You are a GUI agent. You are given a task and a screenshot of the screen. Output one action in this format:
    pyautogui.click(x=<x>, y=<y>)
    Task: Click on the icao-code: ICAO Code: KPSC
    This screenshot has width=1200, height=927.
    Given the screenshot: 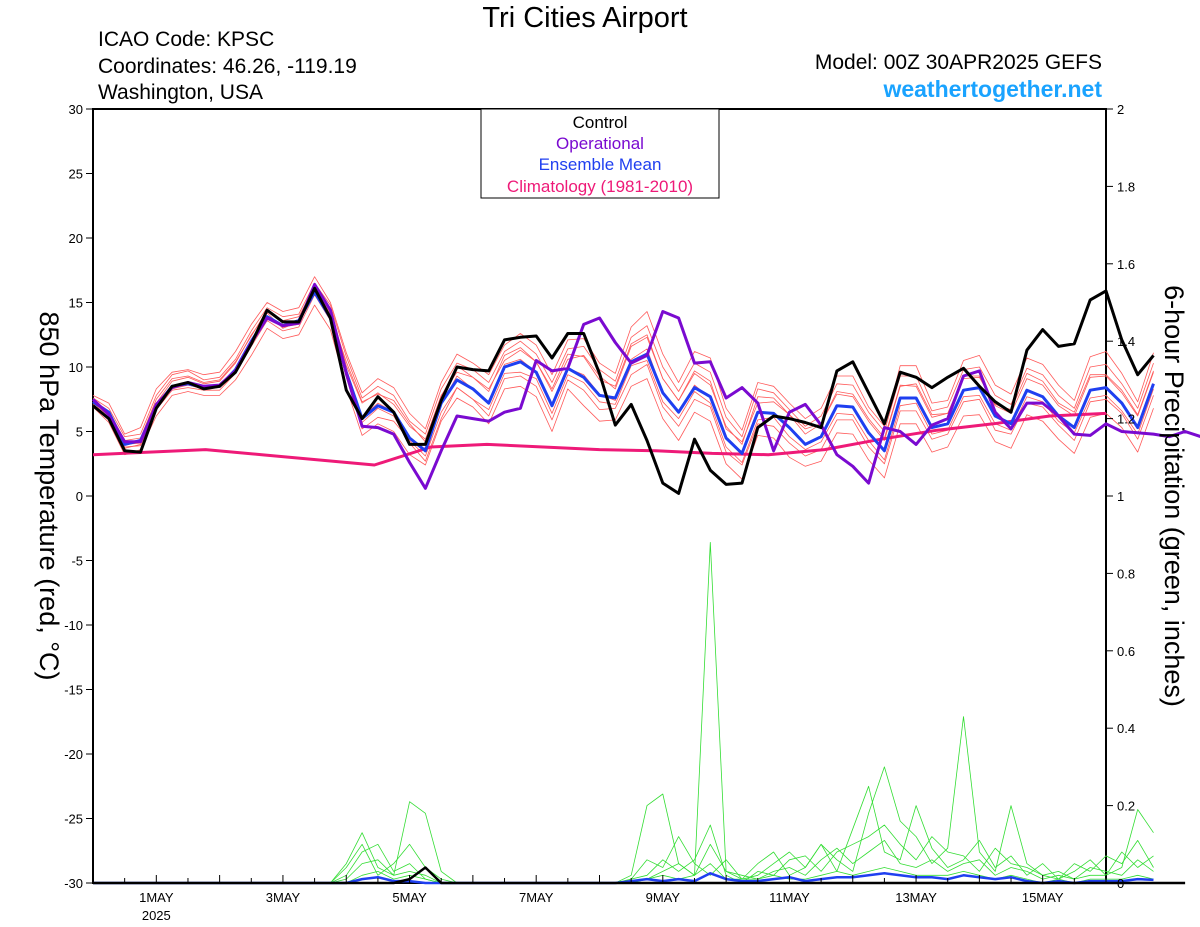 What is the action you would take?
    pyautogui.click(x=186, y=39)
    